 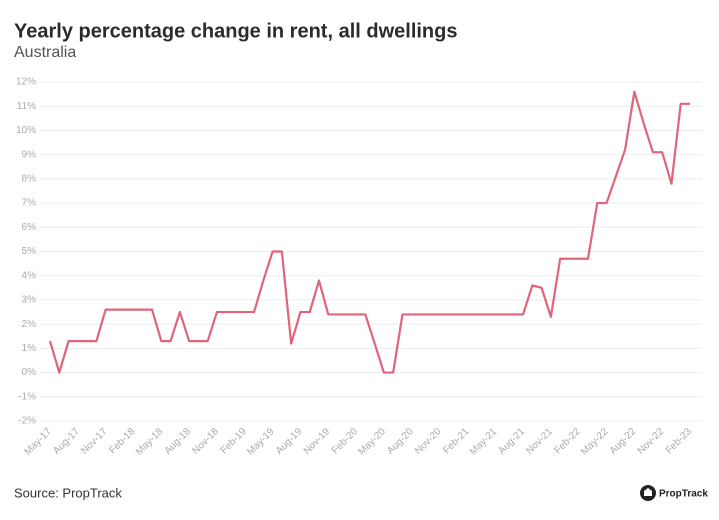 I want to click on brand-name: PropTrack, so click(x=683, y=494).